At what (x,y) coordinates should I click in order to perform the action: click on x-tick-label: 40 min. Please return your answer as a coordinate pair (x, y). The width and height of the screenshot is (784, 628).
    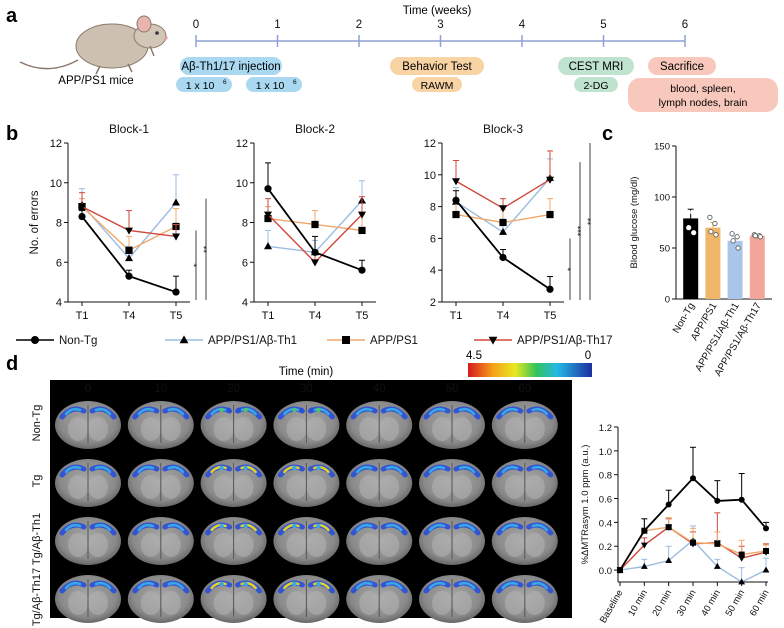
    Looking at the image, I should click on (711, 603).